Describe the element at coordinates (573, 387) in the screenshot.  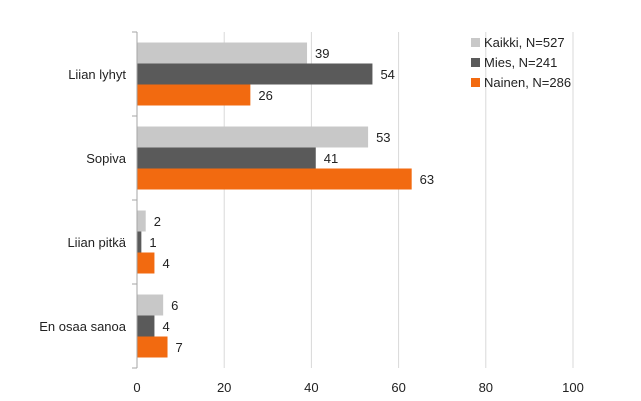
I see `x-tick-label: 100` at that location.